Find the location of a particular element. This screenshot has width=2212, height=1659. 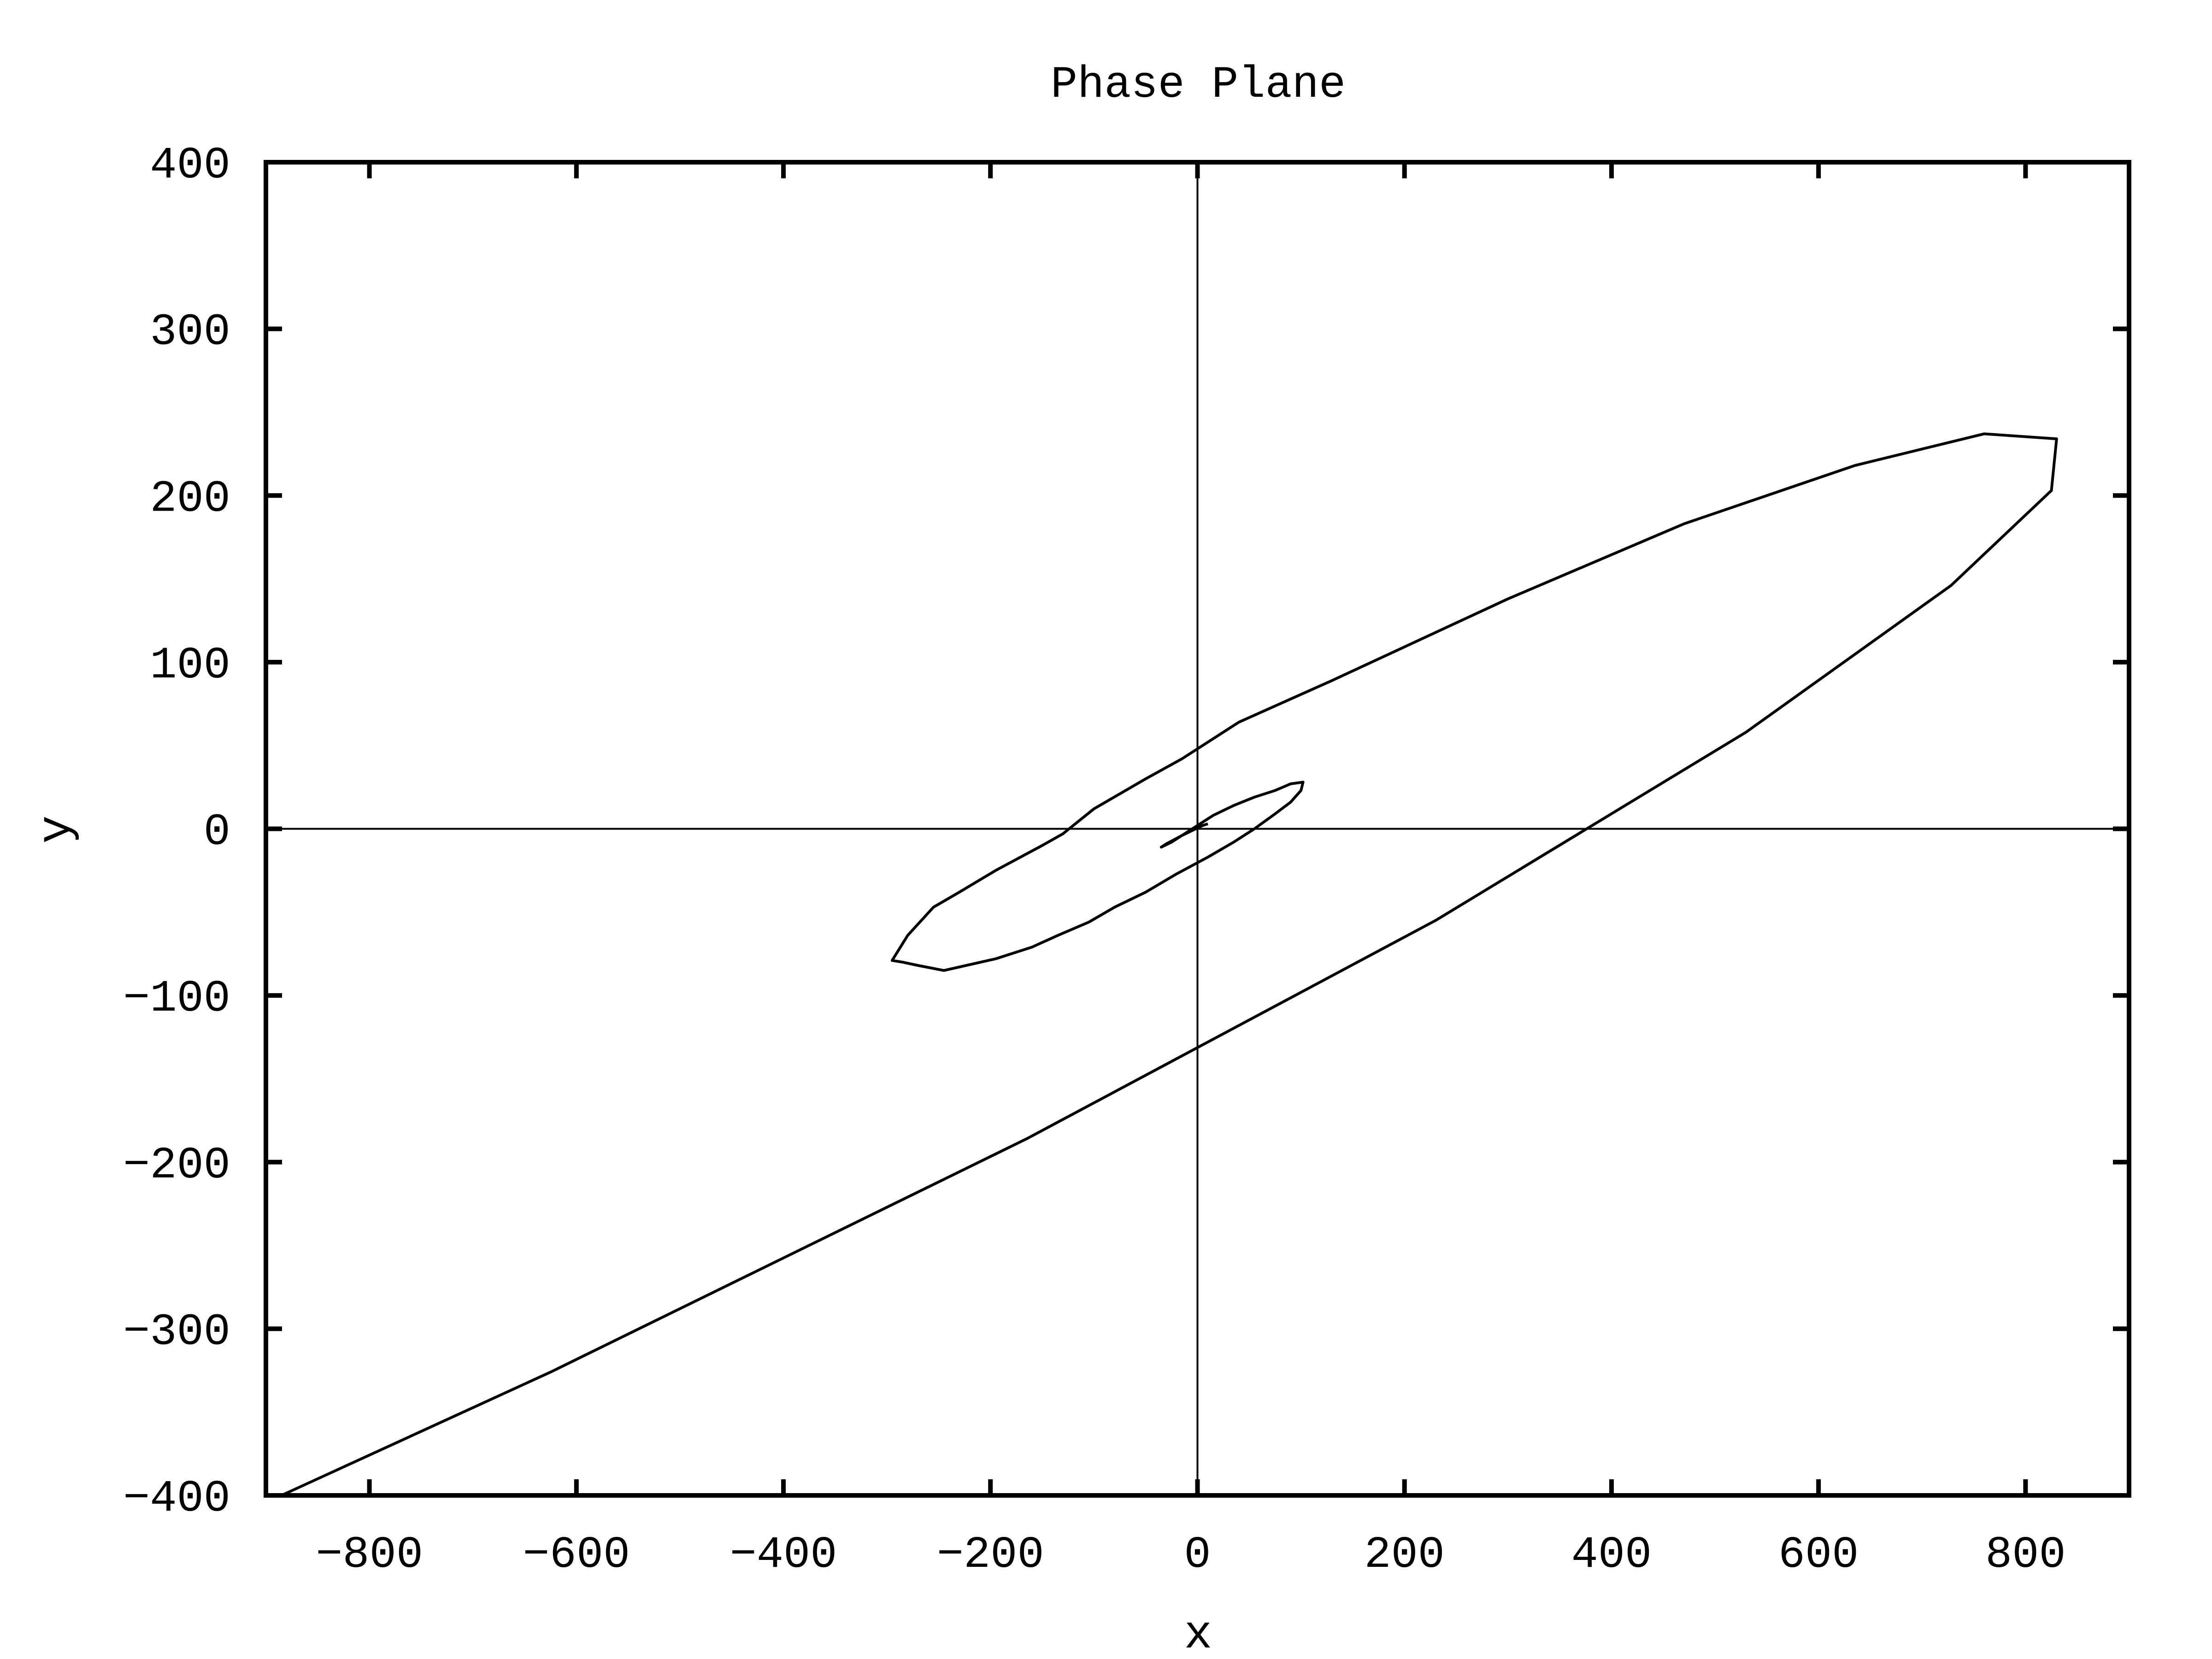

x-tick-label: −200 is located at coordinates (990, 1555).